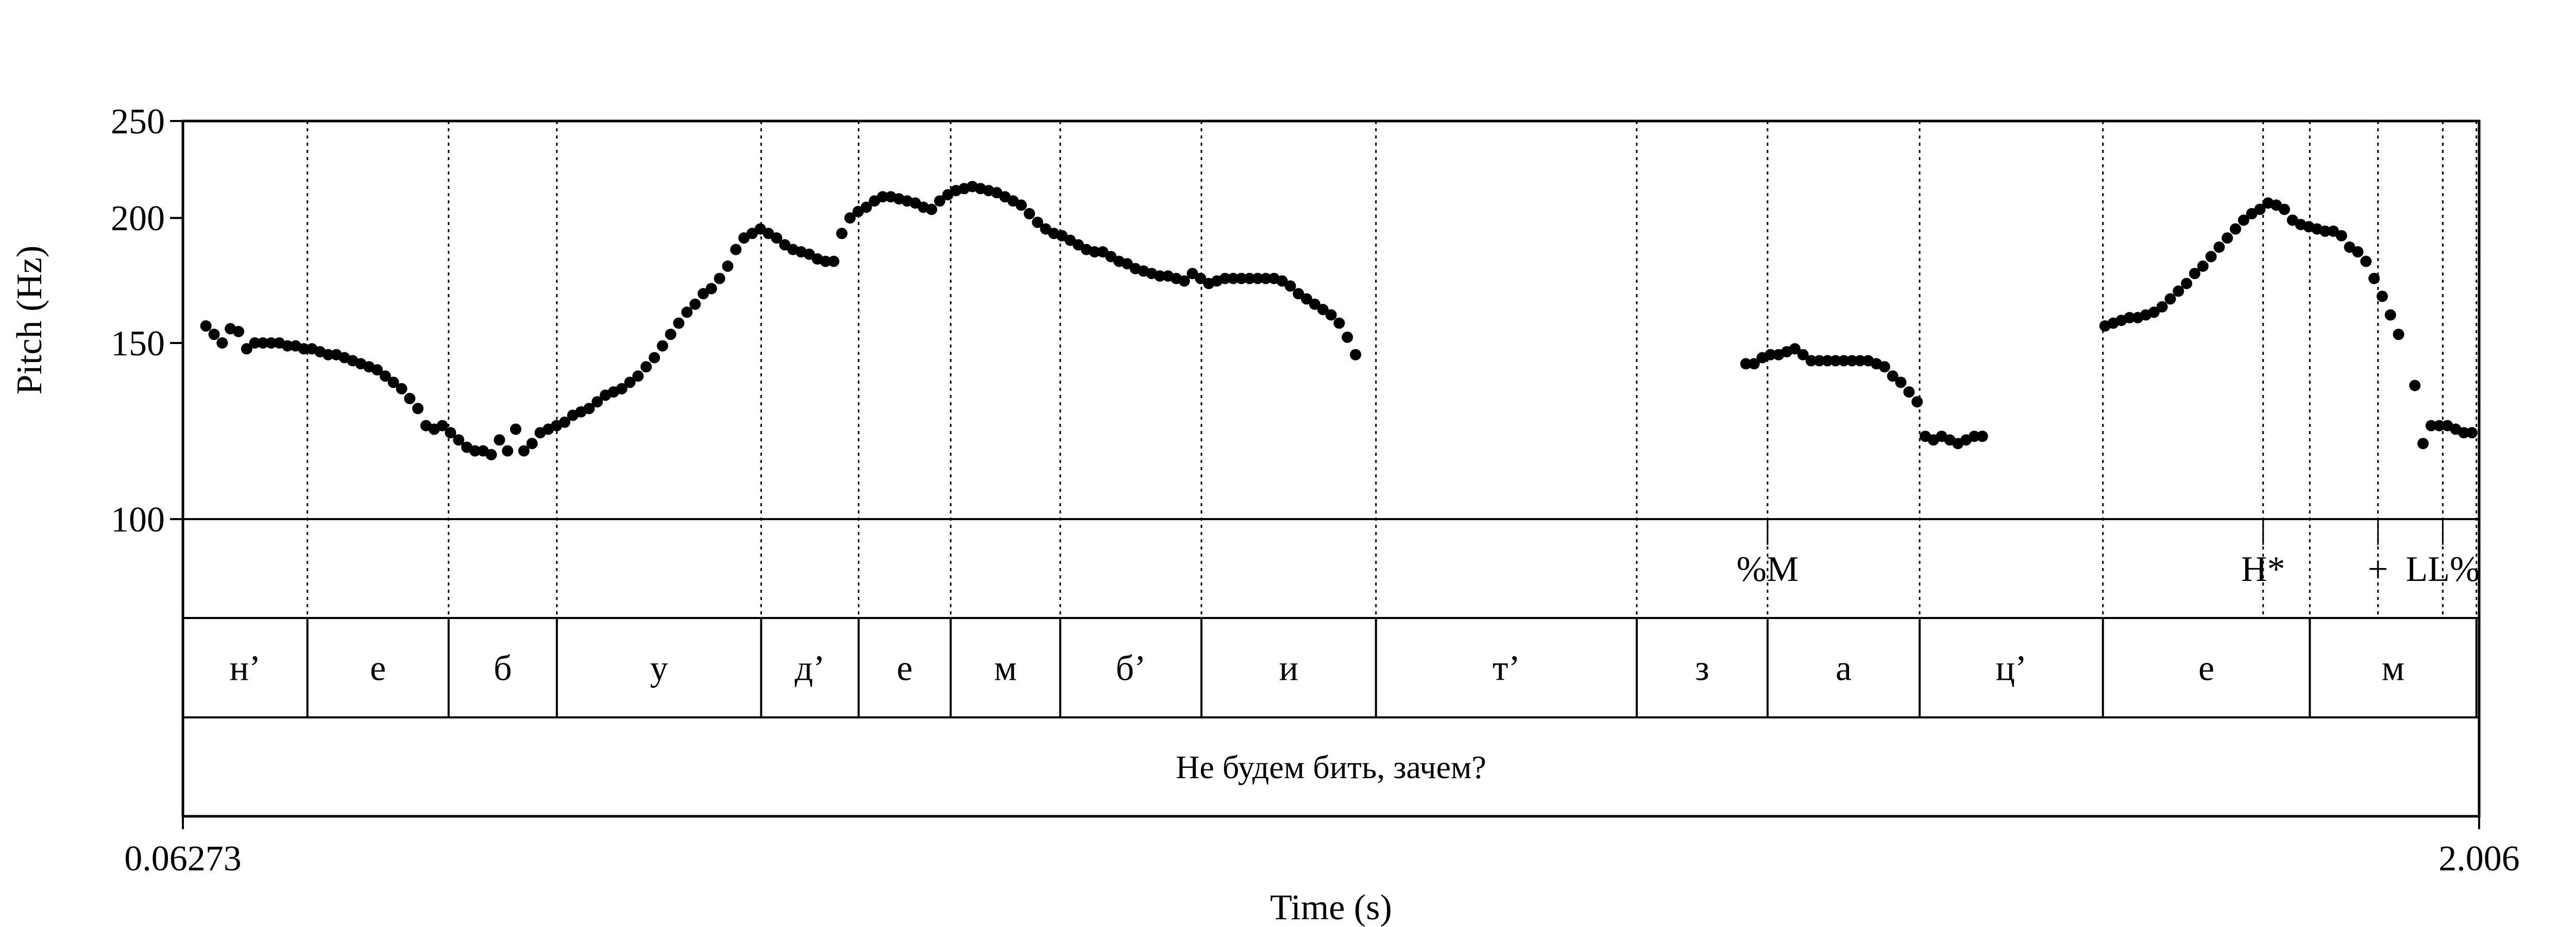 The image size is (2576, 927). Describe the element at coordinates (147, 321) in the screenshot. I see `y-axis: 100 150 200 250` at that location.